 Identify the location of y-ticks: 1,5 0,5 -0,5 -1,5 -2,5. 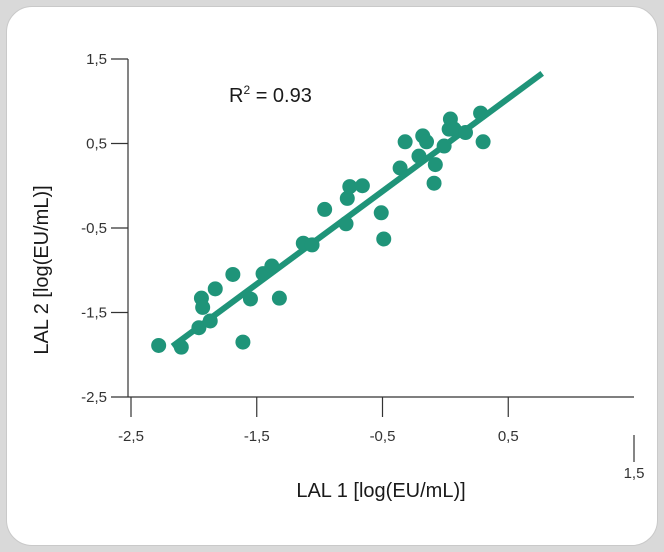
(104, 228).